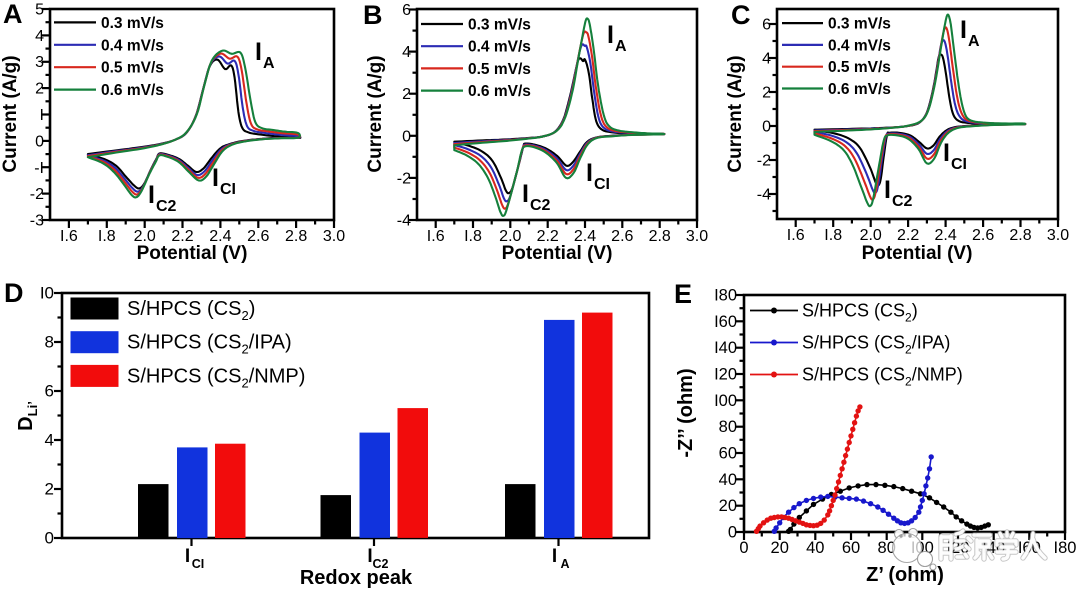 Image resolution: width=1080 pixels, height=601 pixels. I want to click on svg-text: I00, so click(725, 401).